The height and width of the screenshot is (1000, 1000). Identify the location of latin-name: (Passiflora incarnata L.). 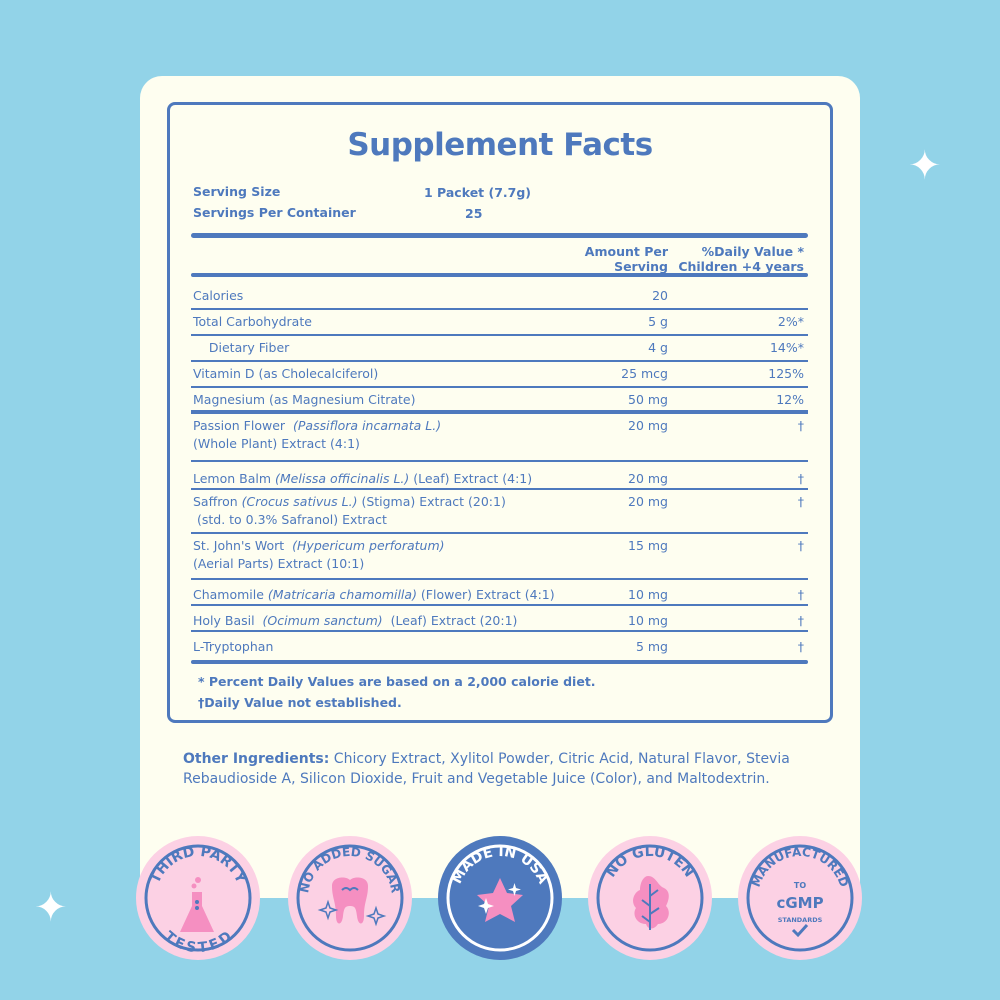
(367, 425).